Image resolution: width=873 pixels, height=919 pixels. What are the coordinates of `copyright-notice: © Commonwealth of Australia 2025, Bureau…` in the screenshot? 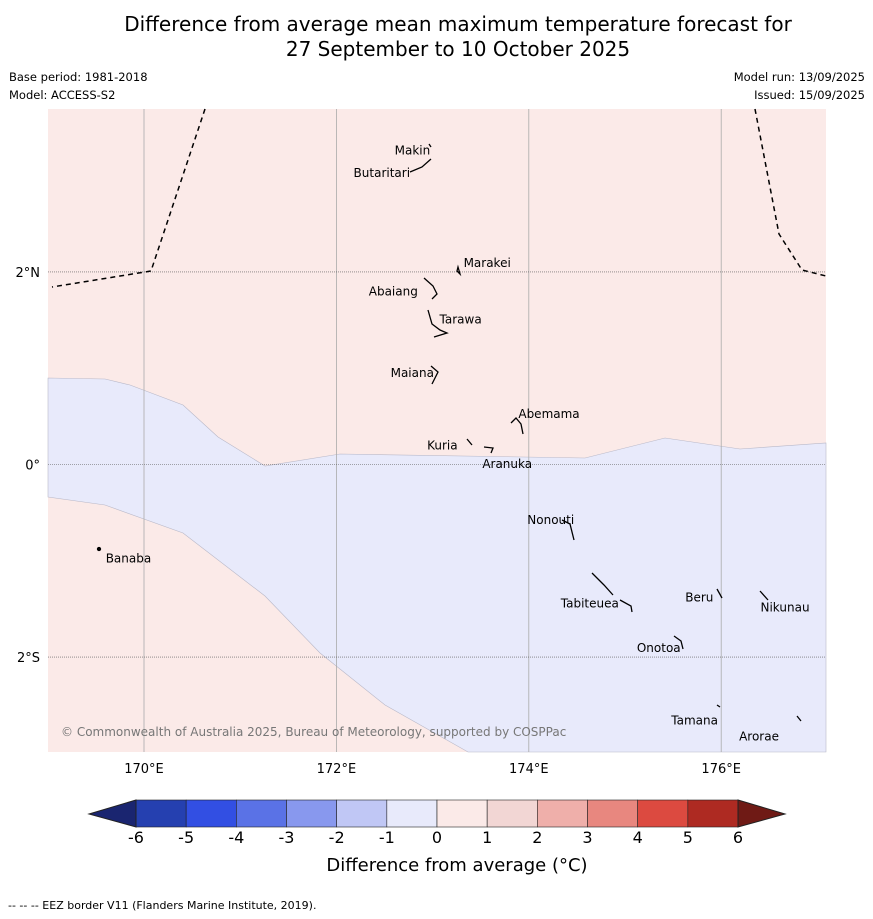 It's located at (313, 732).